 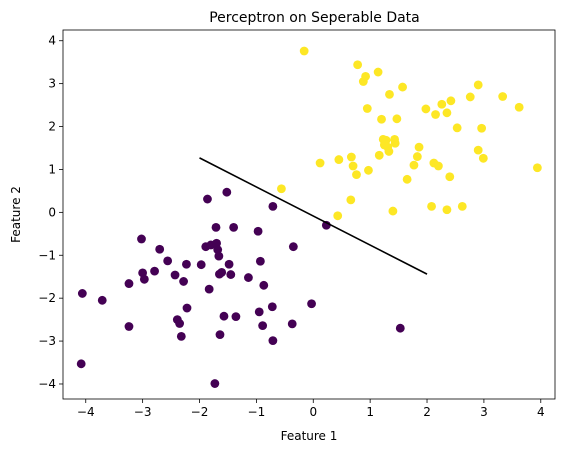 I want to click on x-tick-label: −2, so click(x=200, y=412).